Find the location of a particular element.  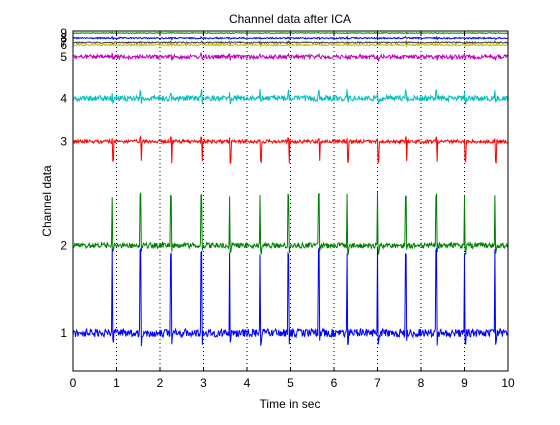

x-axis-label: Time in sec is located at coordinates (290, 404).